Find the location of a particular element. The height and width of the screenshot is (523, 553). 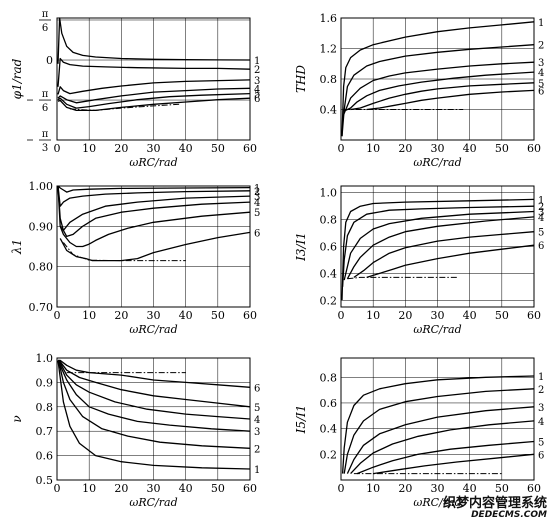

y-axis-title: I5/I1 is located at coordinates (301, 420).